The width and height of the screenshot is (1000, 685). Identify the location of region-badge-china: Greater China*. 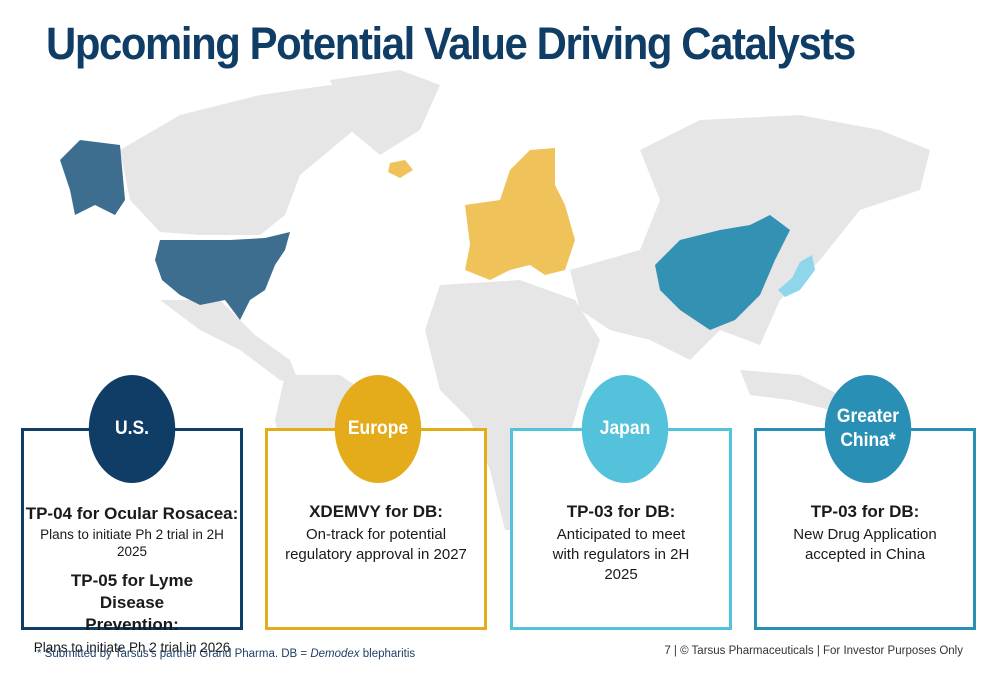
(868, 429).